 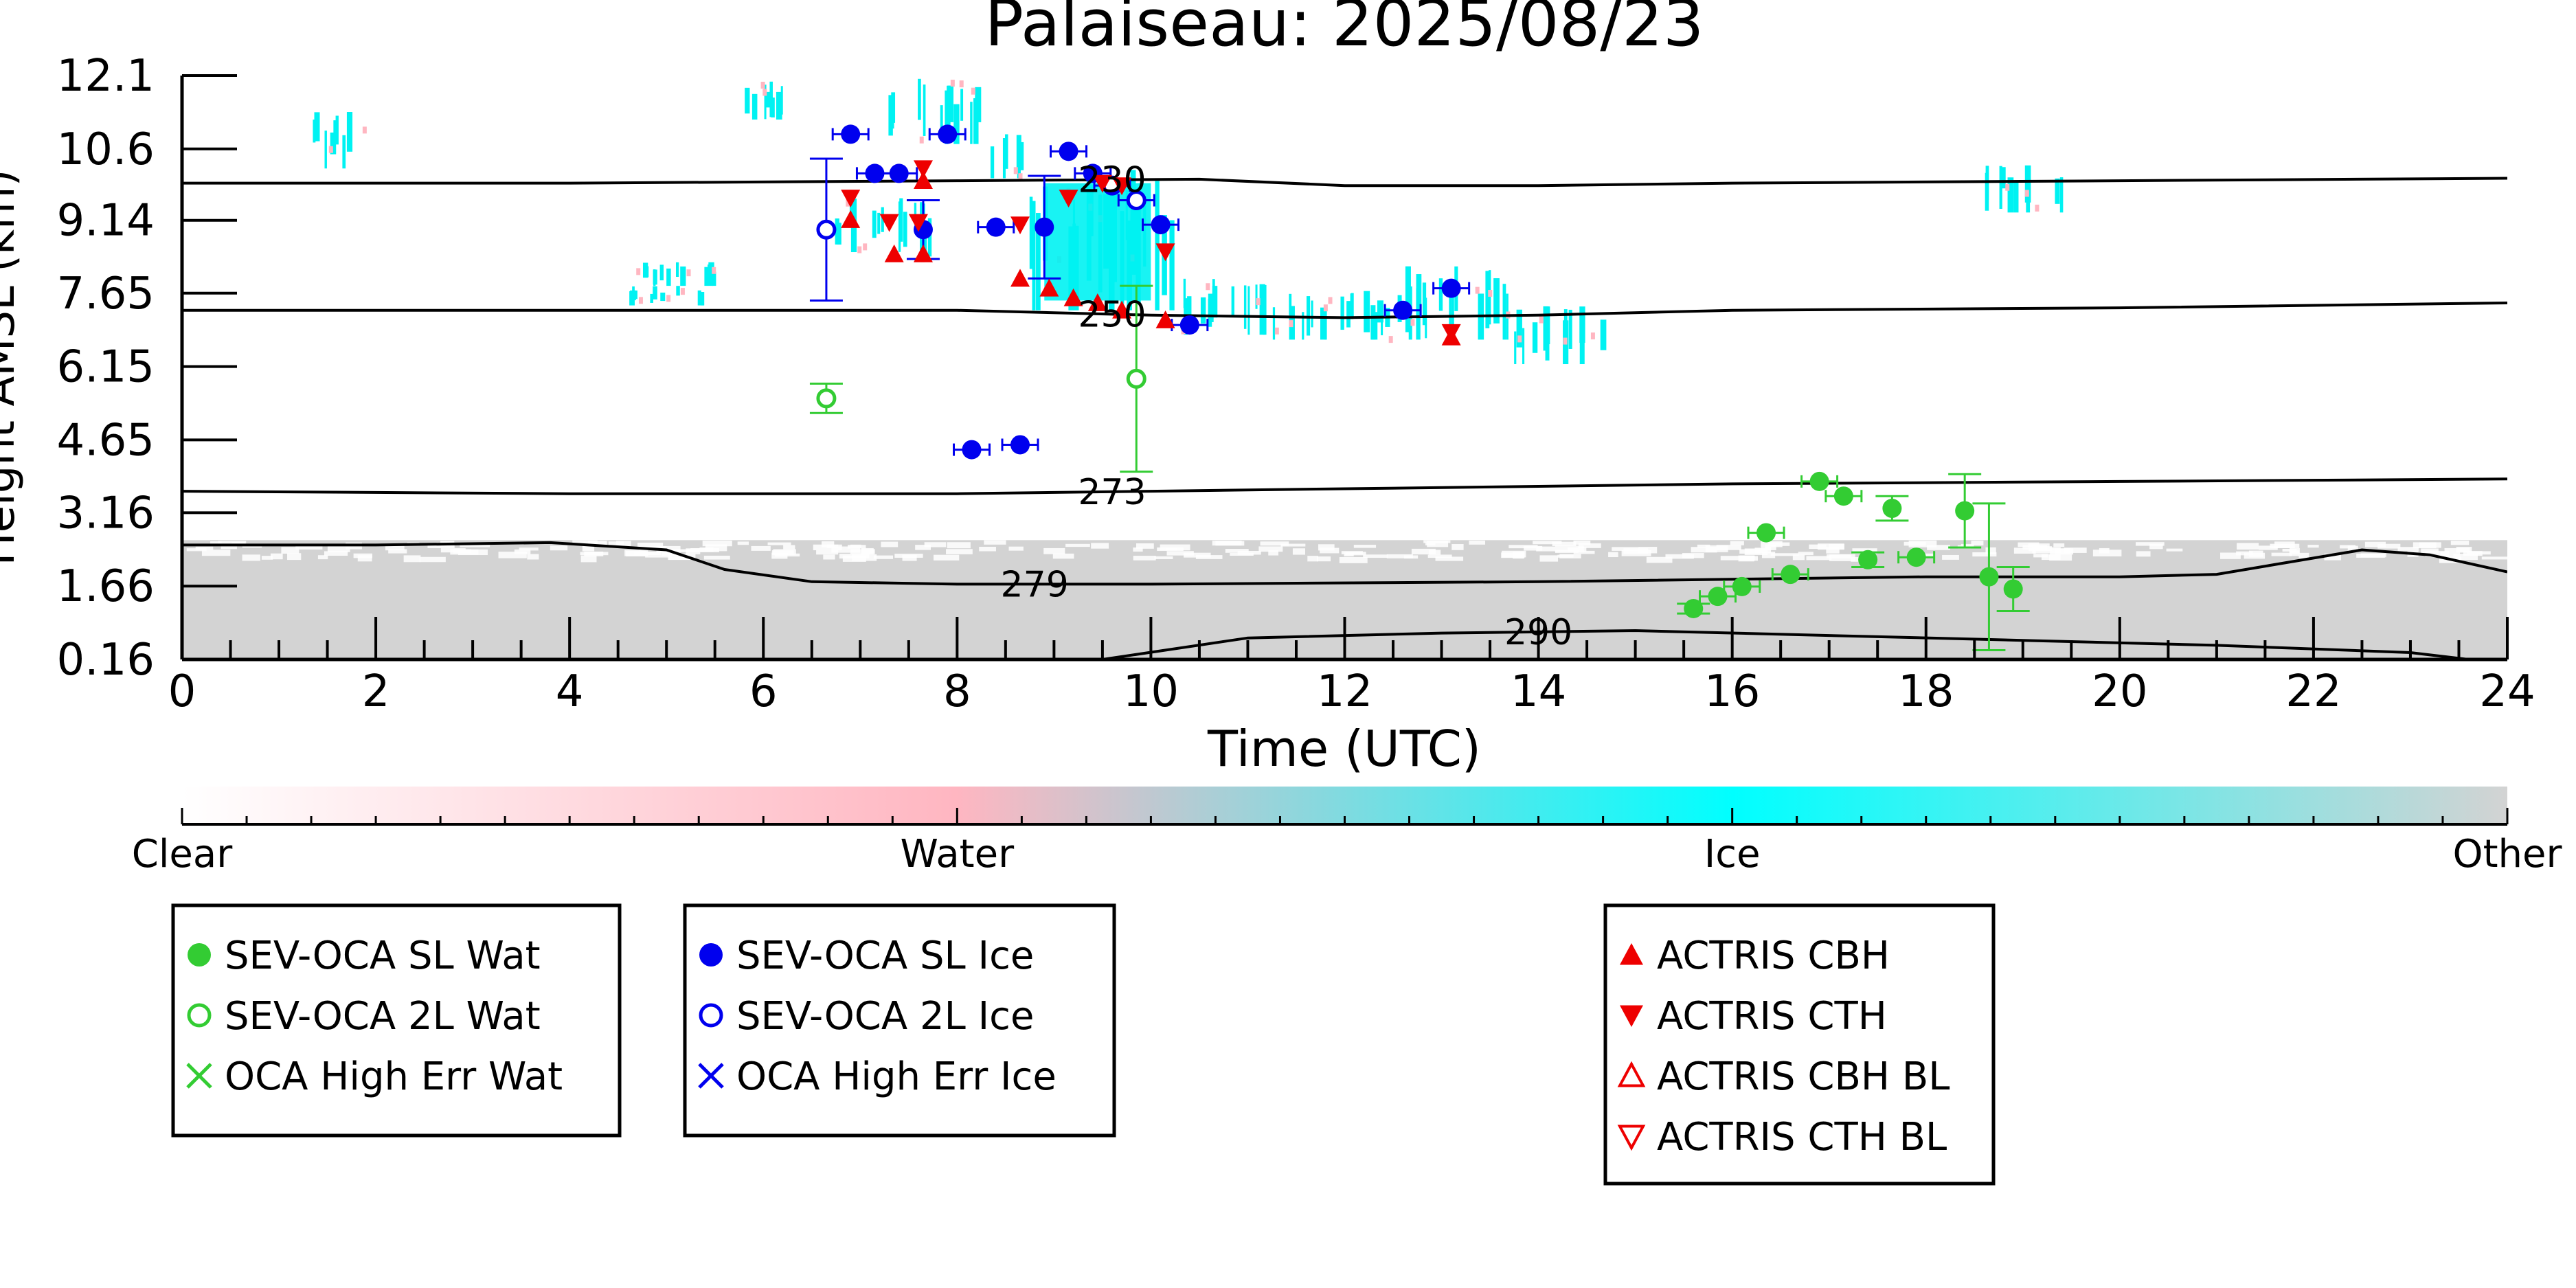 What do you see at coordinates (1631, 1074) in the screenshot?
I see `marker-open-triangle-up` at bounding box center [1631, 1074].